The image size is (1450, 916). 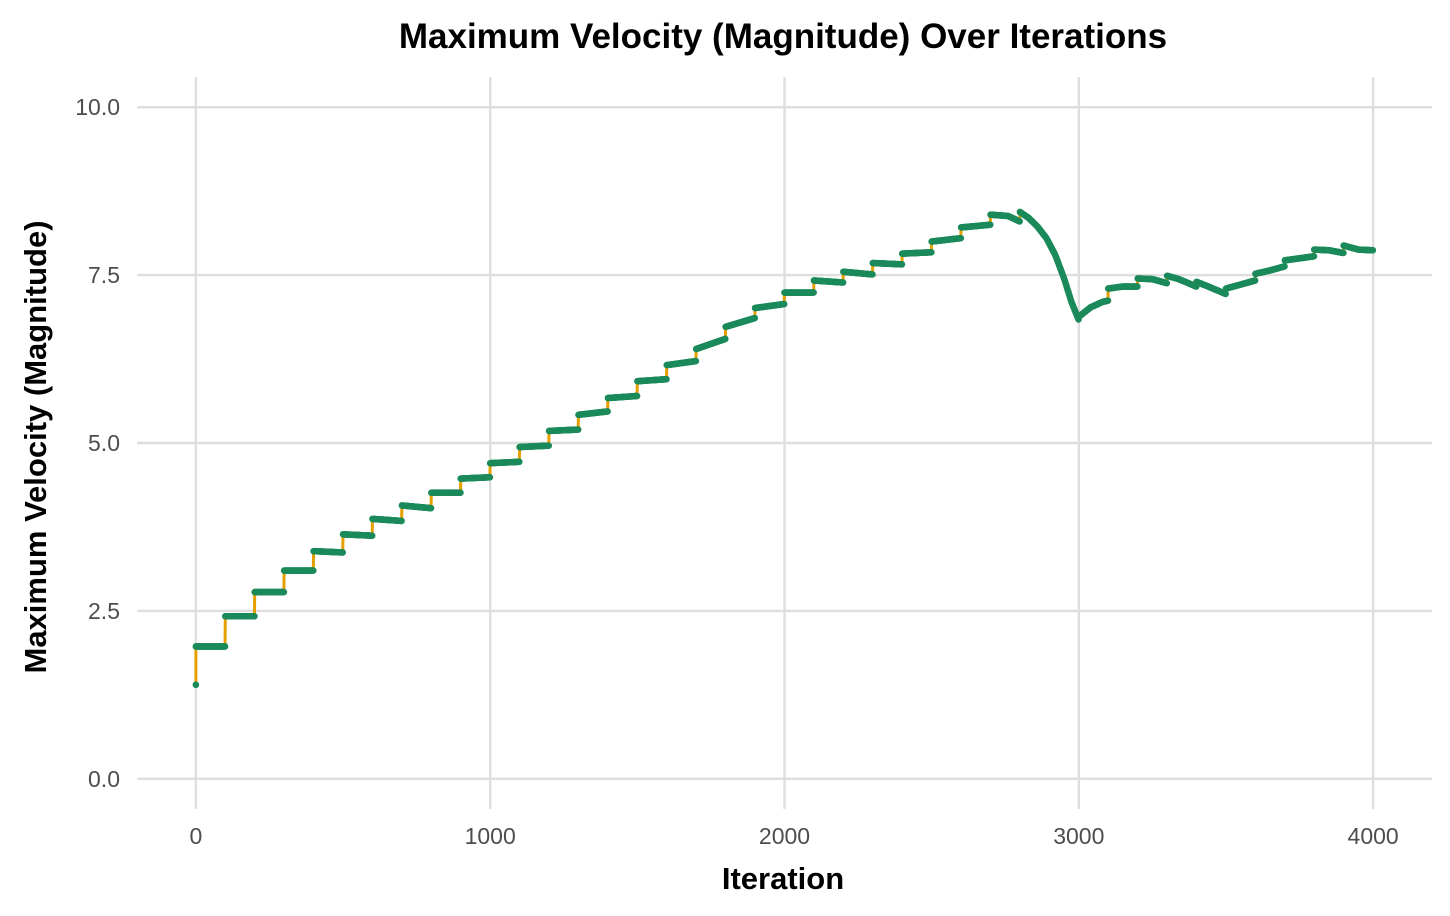 I want to click on x-tick-label: 2000, so click(x=784, y=836).